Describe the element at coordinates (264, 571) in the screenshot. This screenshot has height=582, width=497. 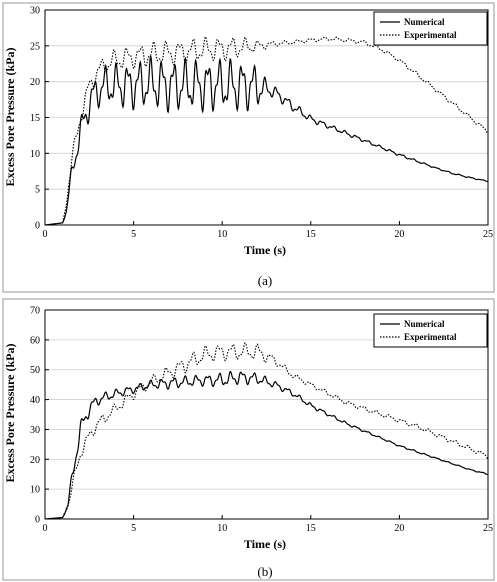
I see `panel-label: (b)` at that location.